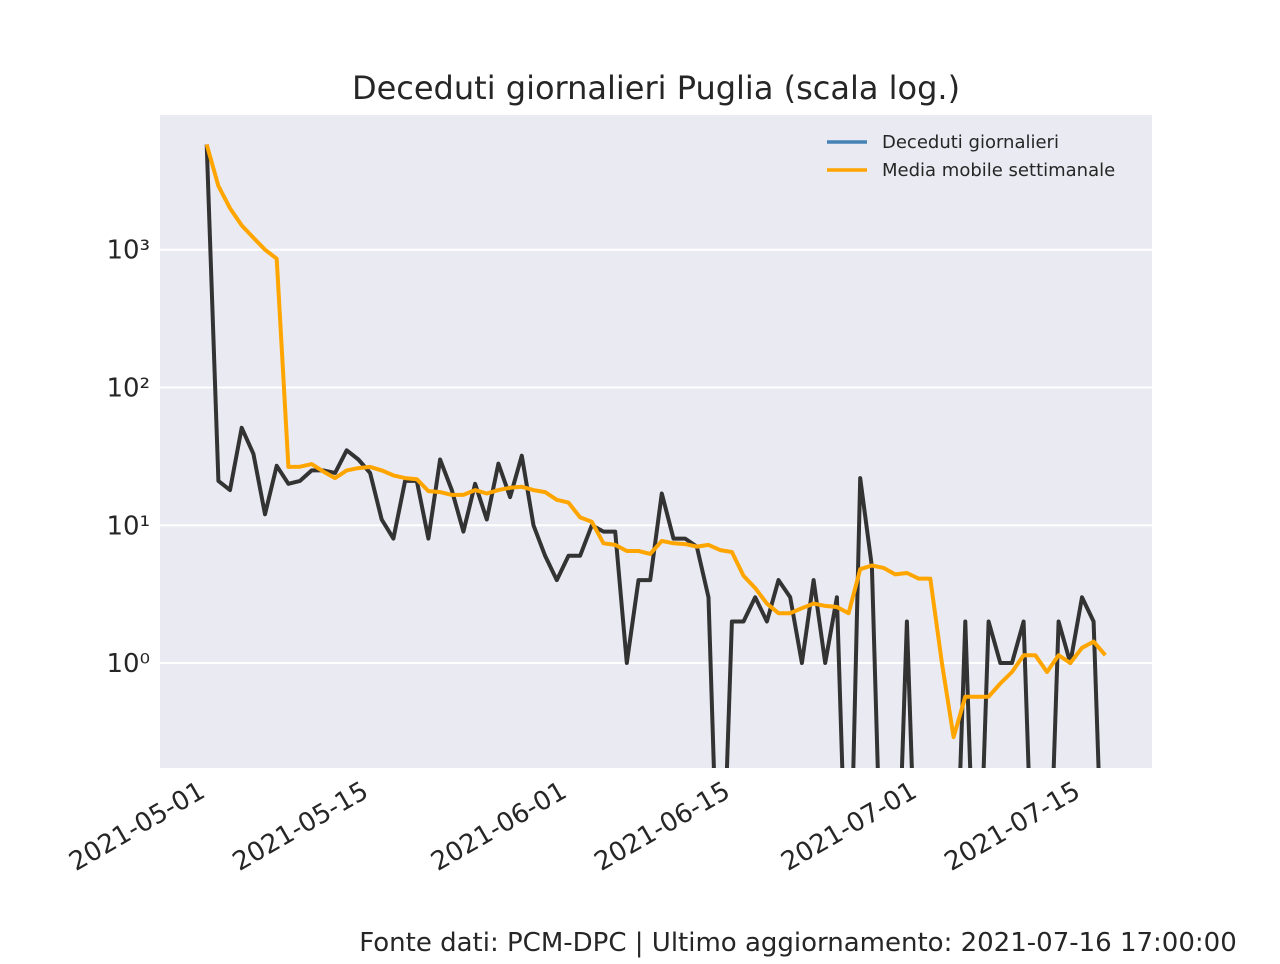  What do you see at coordinates (849, 827) in the screenshot?
I see `x-tick-label: 2021-07-01` at bounding box center [849, 827].